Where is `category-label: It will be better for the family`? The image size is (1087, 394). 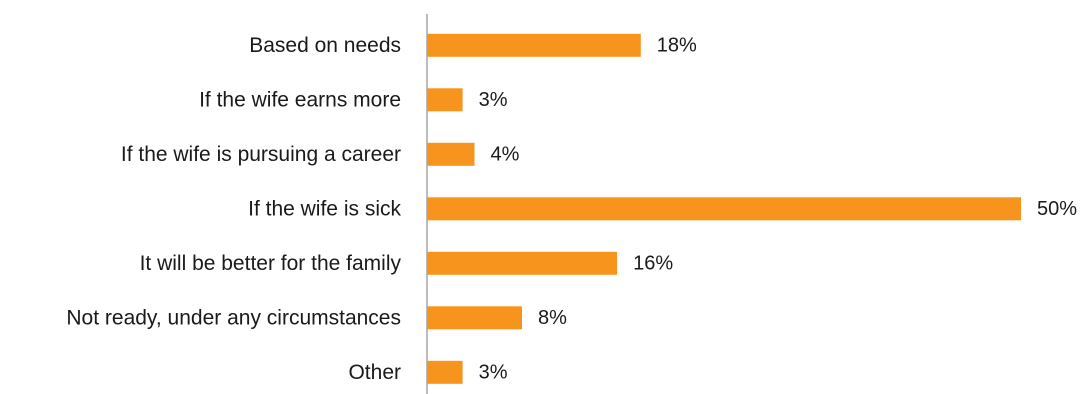 category-label: It will be better for the family is located at coordinates (271, 263).